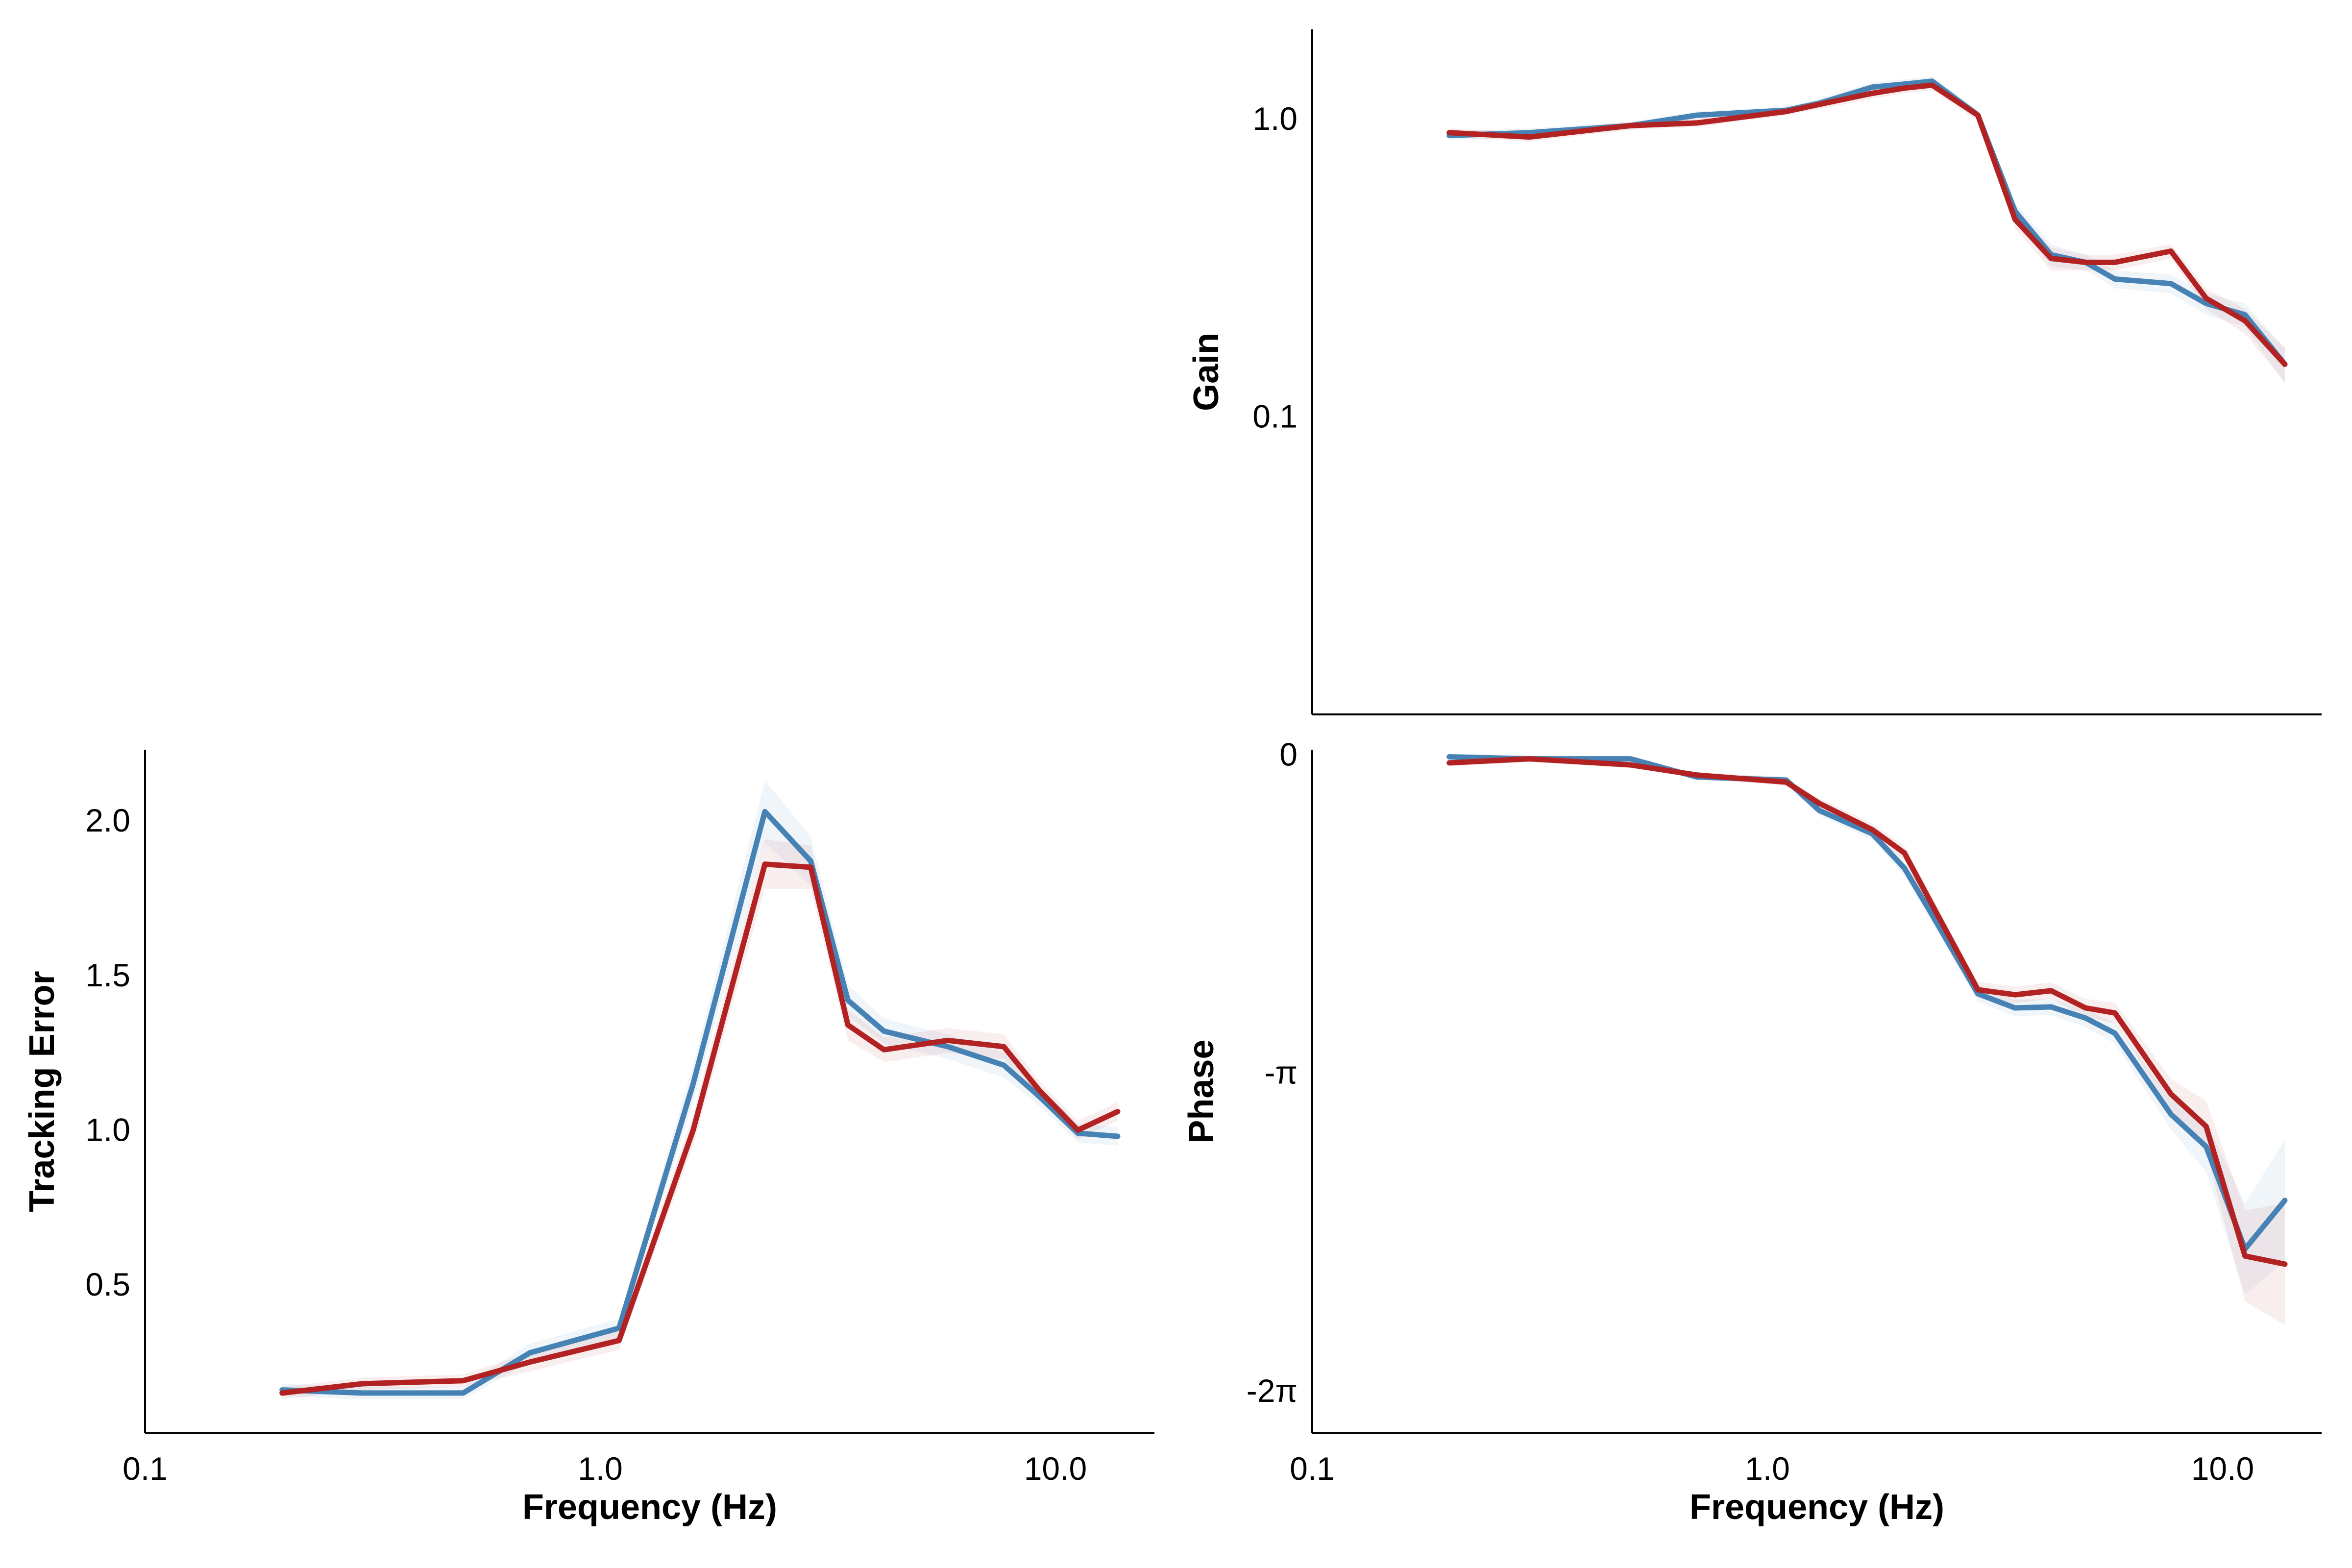  I want to click on gain-ytick-label: 0.1, so click(1275, 416).